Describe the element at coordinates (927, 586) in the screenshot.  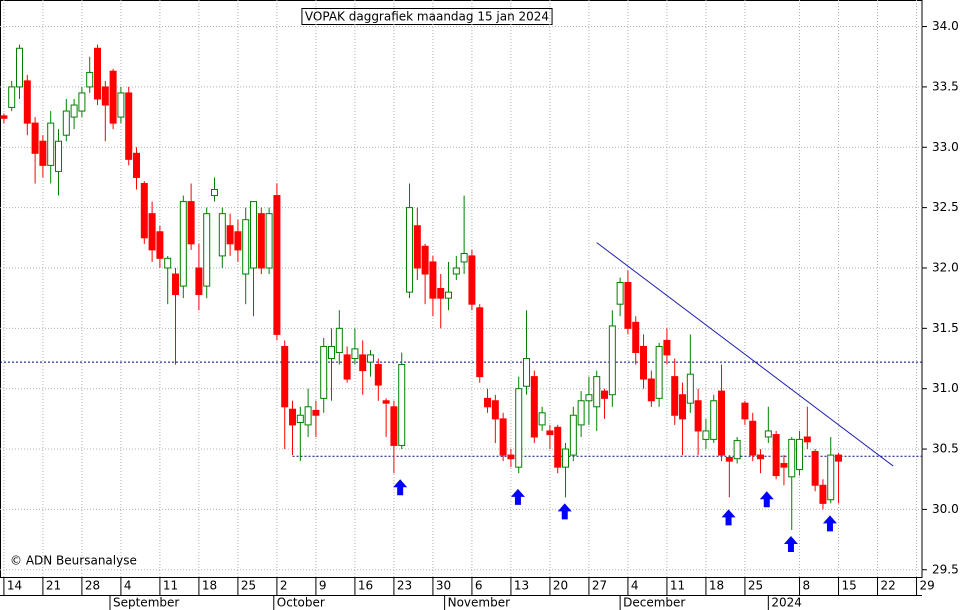
I see `x-tick-label: 29` at that location.